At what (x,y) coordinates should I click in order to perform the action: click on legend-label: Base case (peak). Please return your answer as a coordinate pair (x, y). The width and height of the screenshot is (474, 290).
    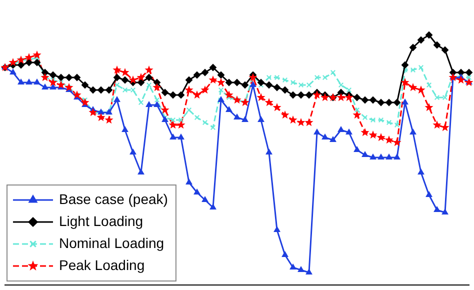
    Looking at the image, I should click on (113, 198).